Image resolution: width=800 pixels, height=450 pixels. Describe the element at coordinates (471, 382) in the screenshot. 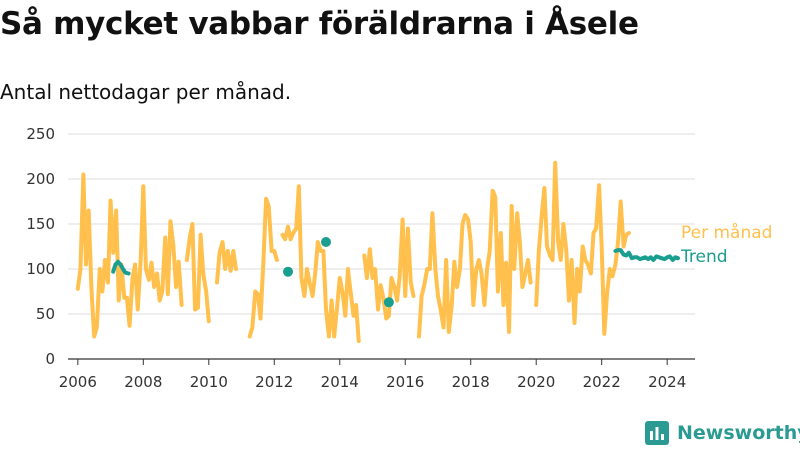

I see `x-tick-label: 2018` at that location.